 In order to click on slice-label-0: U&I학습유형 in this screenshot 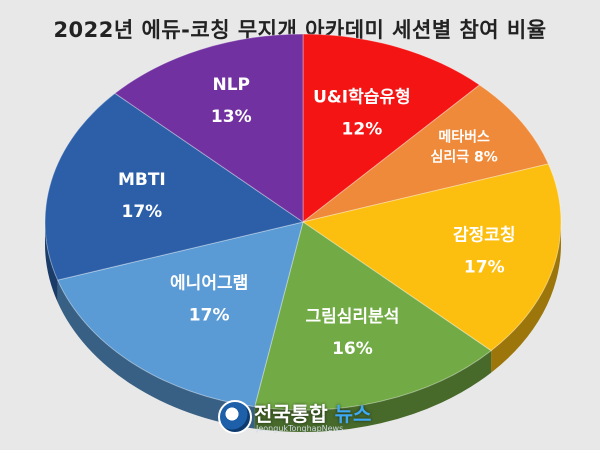, I will do `click(362, 97)`.